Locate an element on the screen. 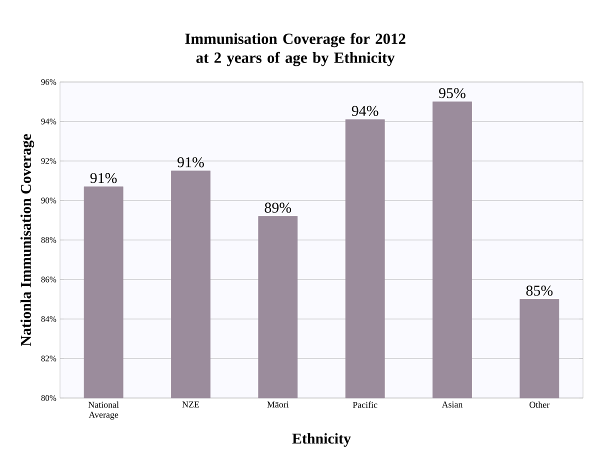  x-tick-label: Pacific is located at coordinates (365, 405).